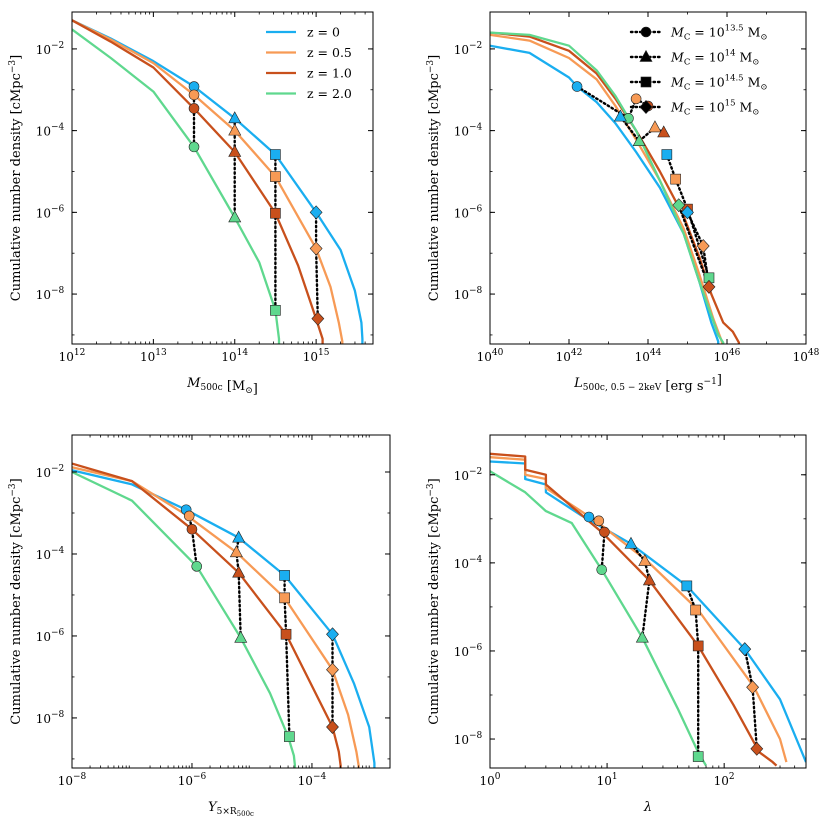  Describe the element at coordinates (714, 58) in the screenshot. I see `legend-label: MC = 1014 M⊙` at that location.